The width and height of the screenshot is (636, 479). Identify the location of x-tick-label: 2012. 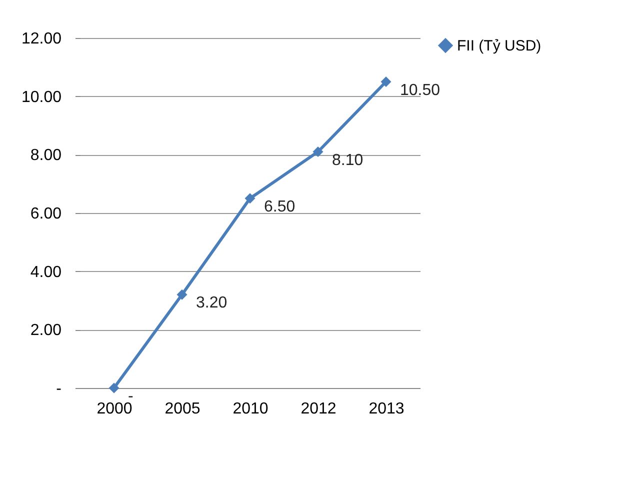
(318, 409).